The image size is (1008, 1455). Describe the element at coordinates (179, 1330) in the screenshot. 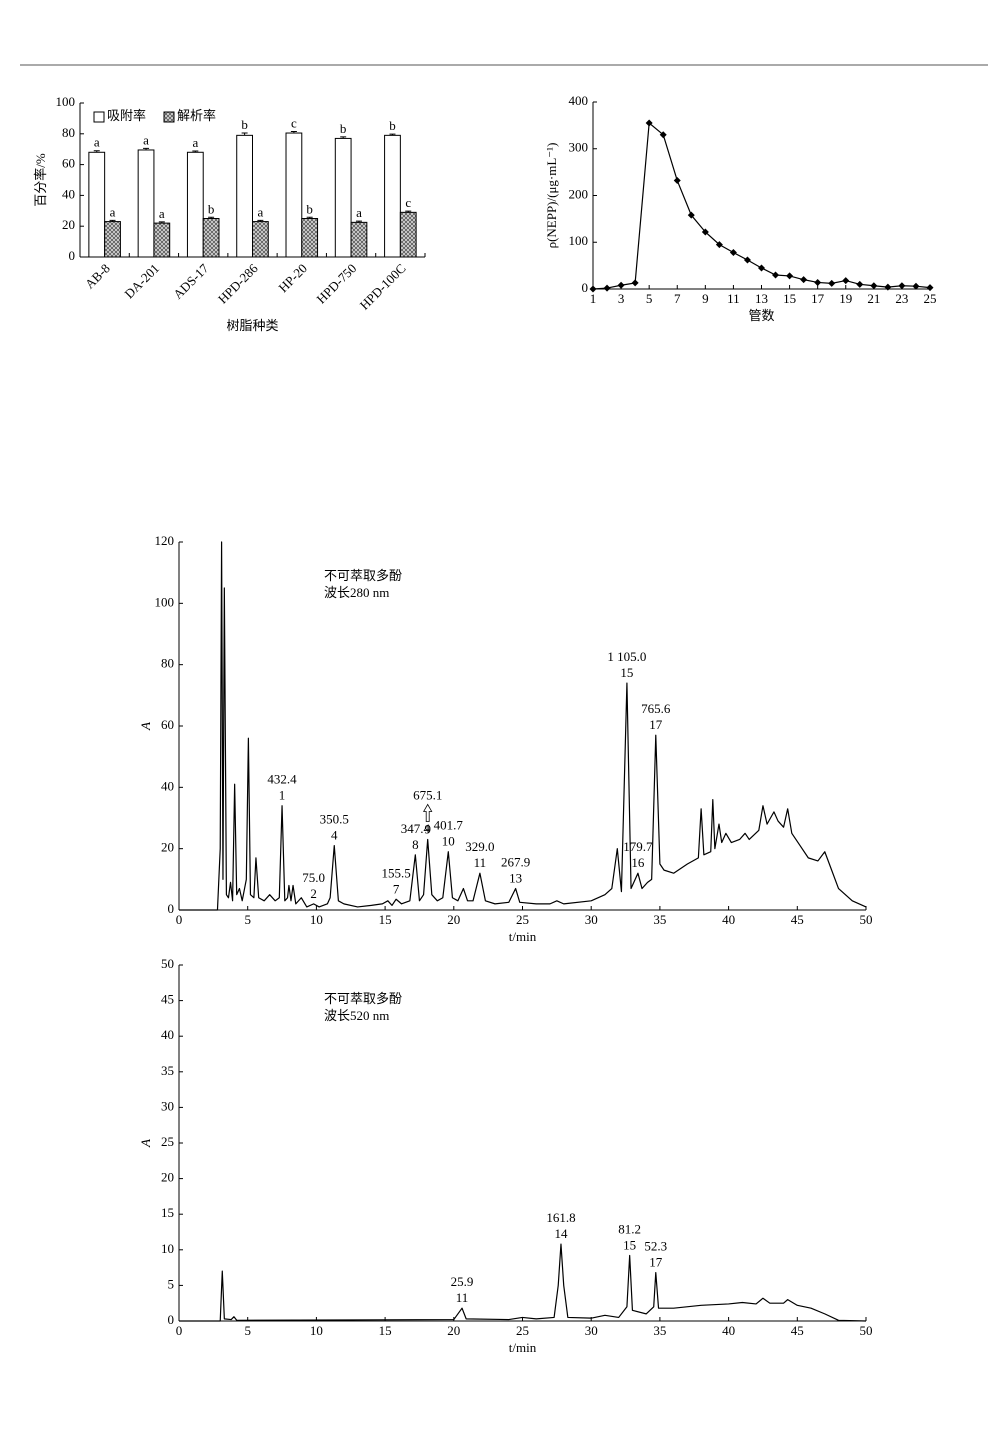

I see `x-tick-label: 0` at that location.